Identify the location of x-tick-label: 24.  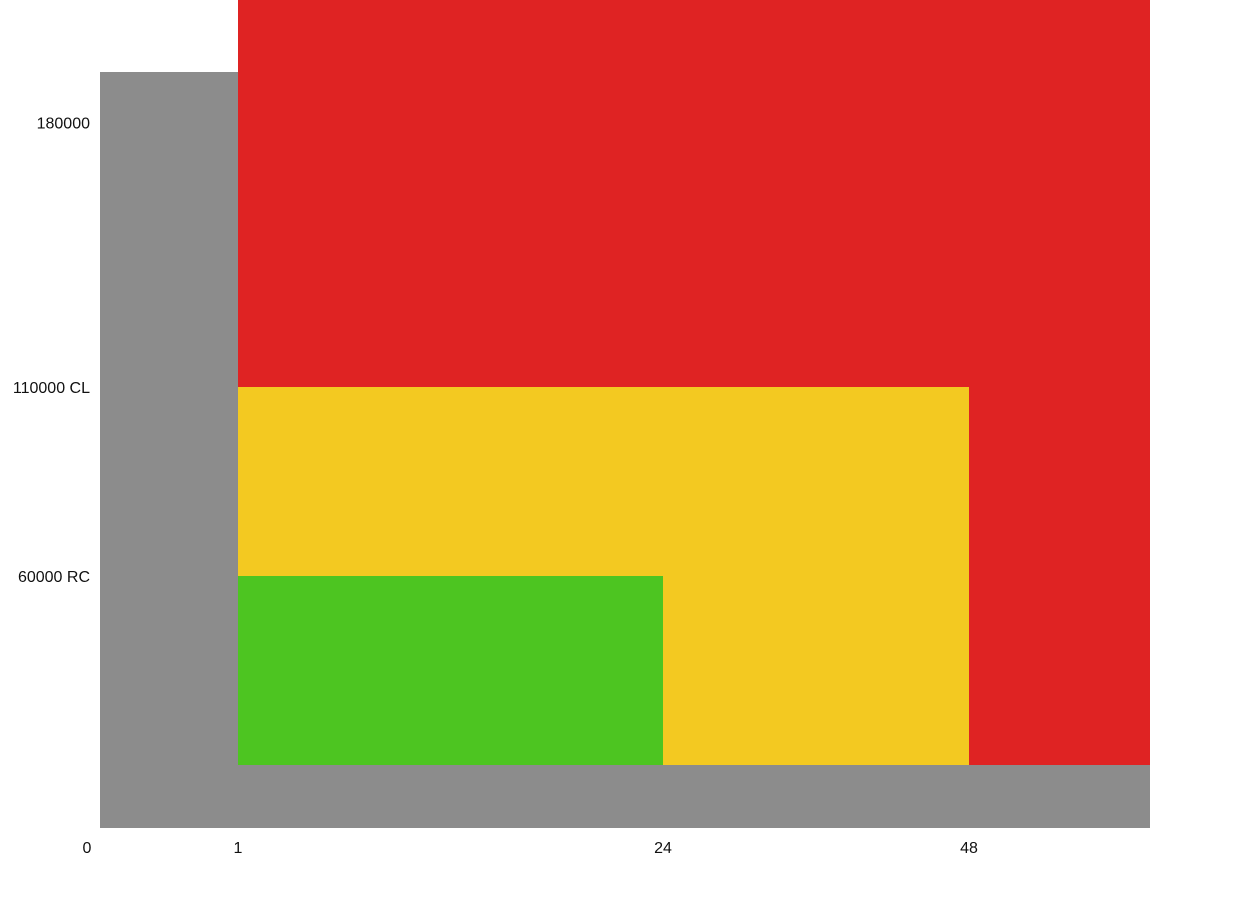
(663, 848).